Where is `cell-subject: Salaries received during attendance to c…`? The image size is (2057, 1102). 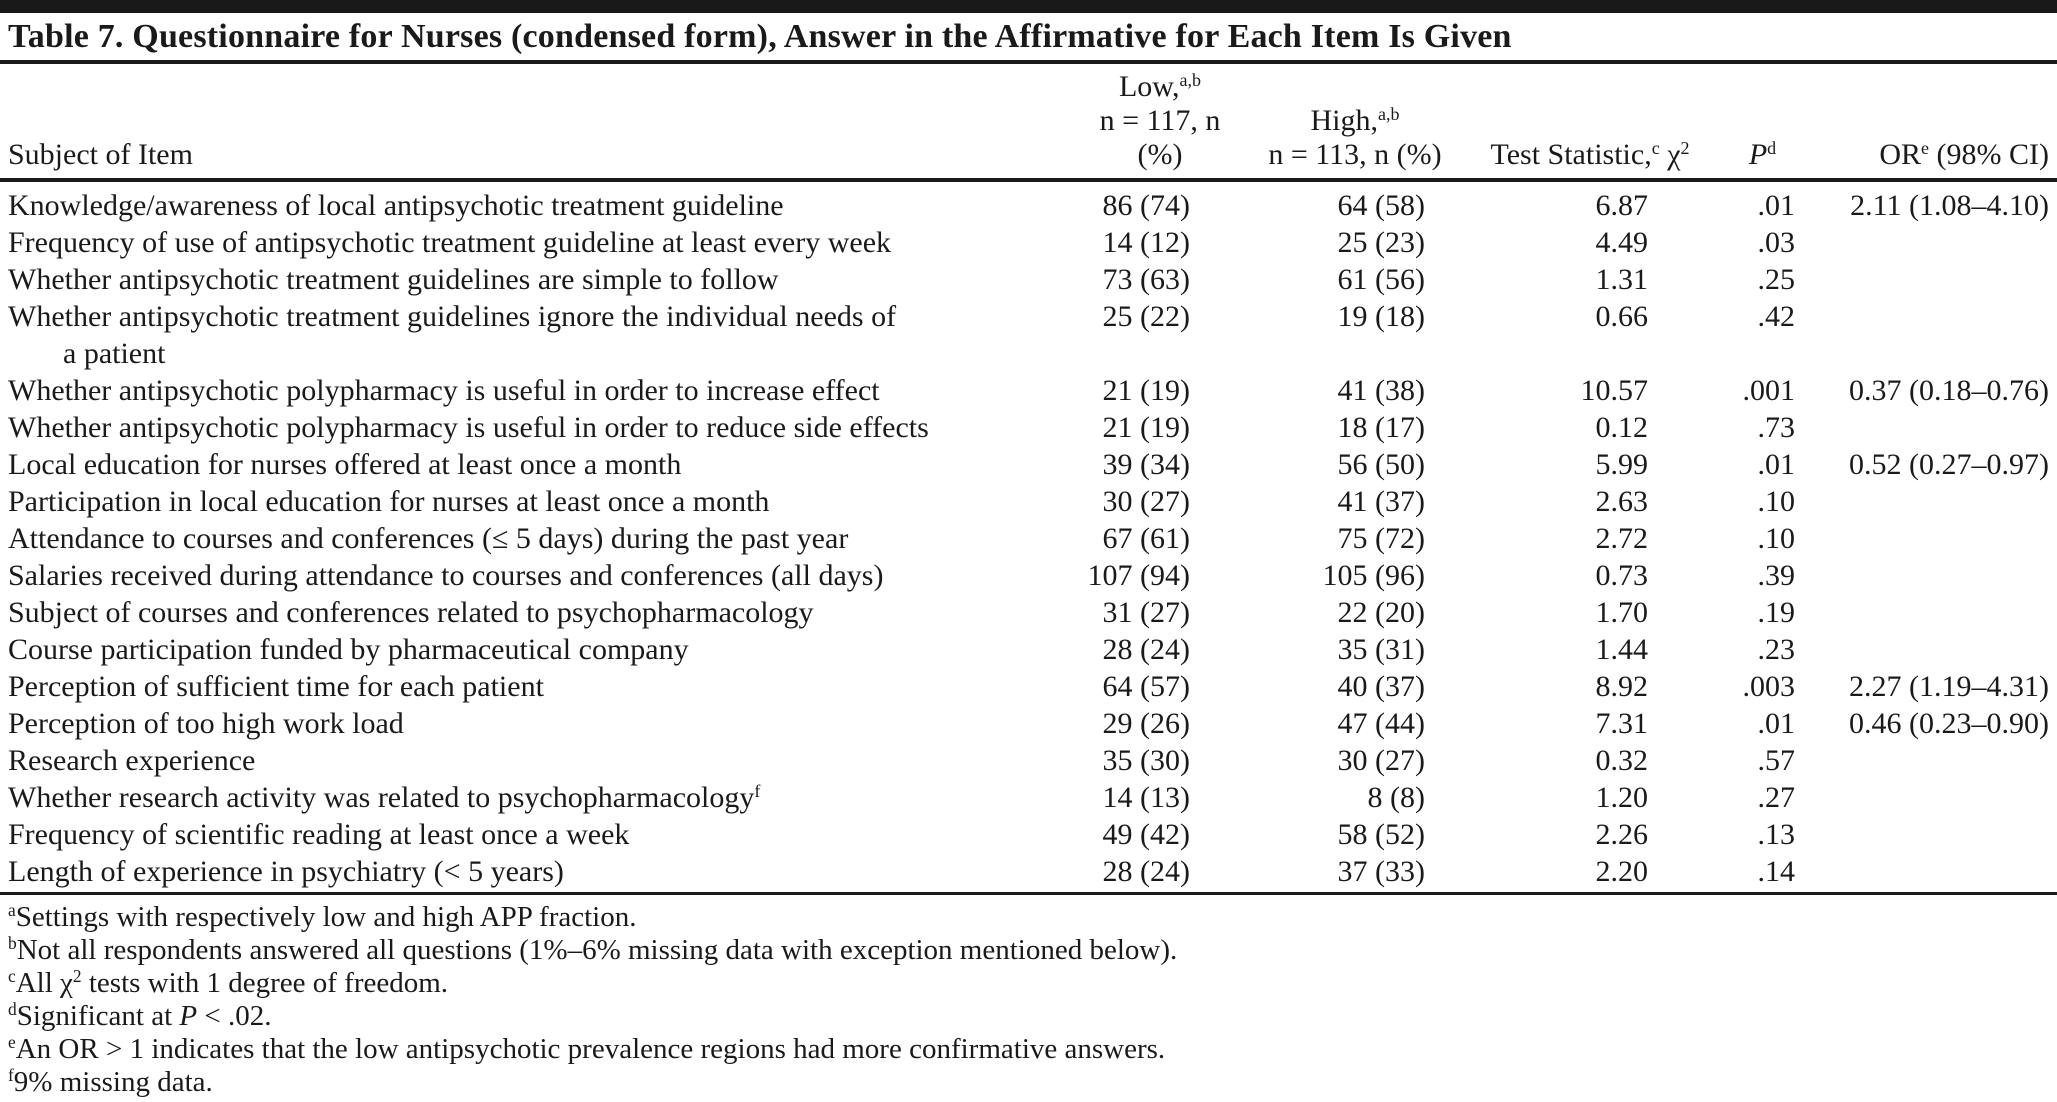
cell-subject: Salaries received during attendance to c… is located at coordinates (540, 575).